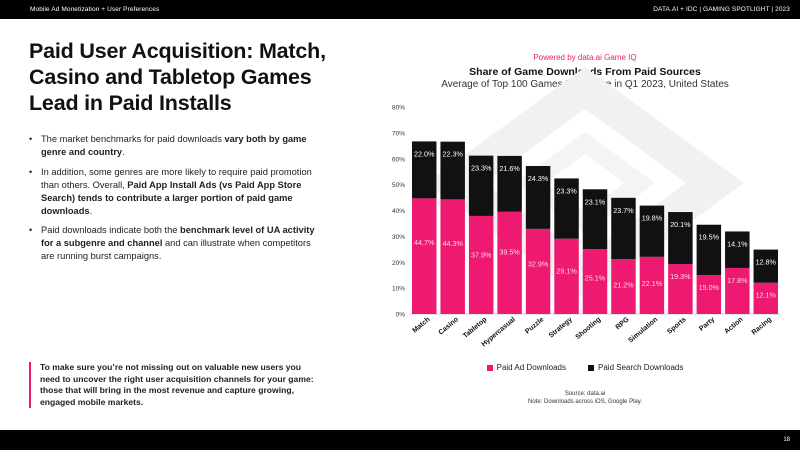 The height and width of the screenshot is (450, 800). What do you see at coordinates (538, 263) in the screenshot?
I see `data-label-paid-ad: 32.9%` at bounding box center [538, 263].